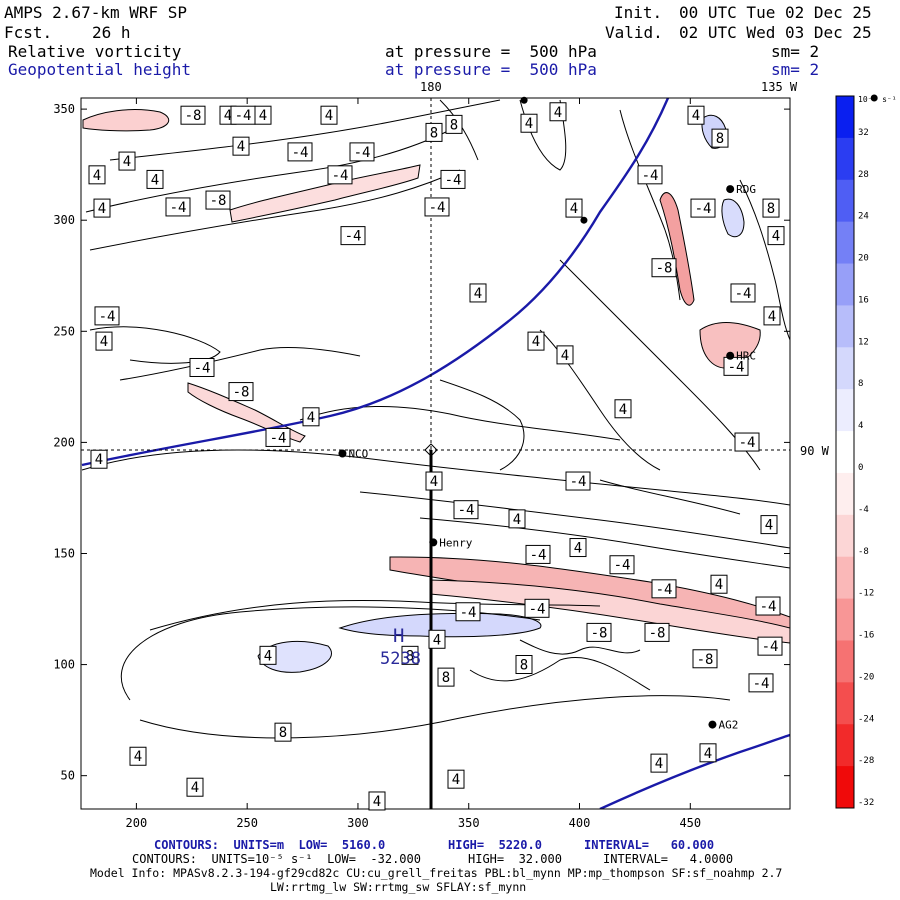 The image size is (900, 900). I want to click on x-tick-label: 400, so click(580, 823).